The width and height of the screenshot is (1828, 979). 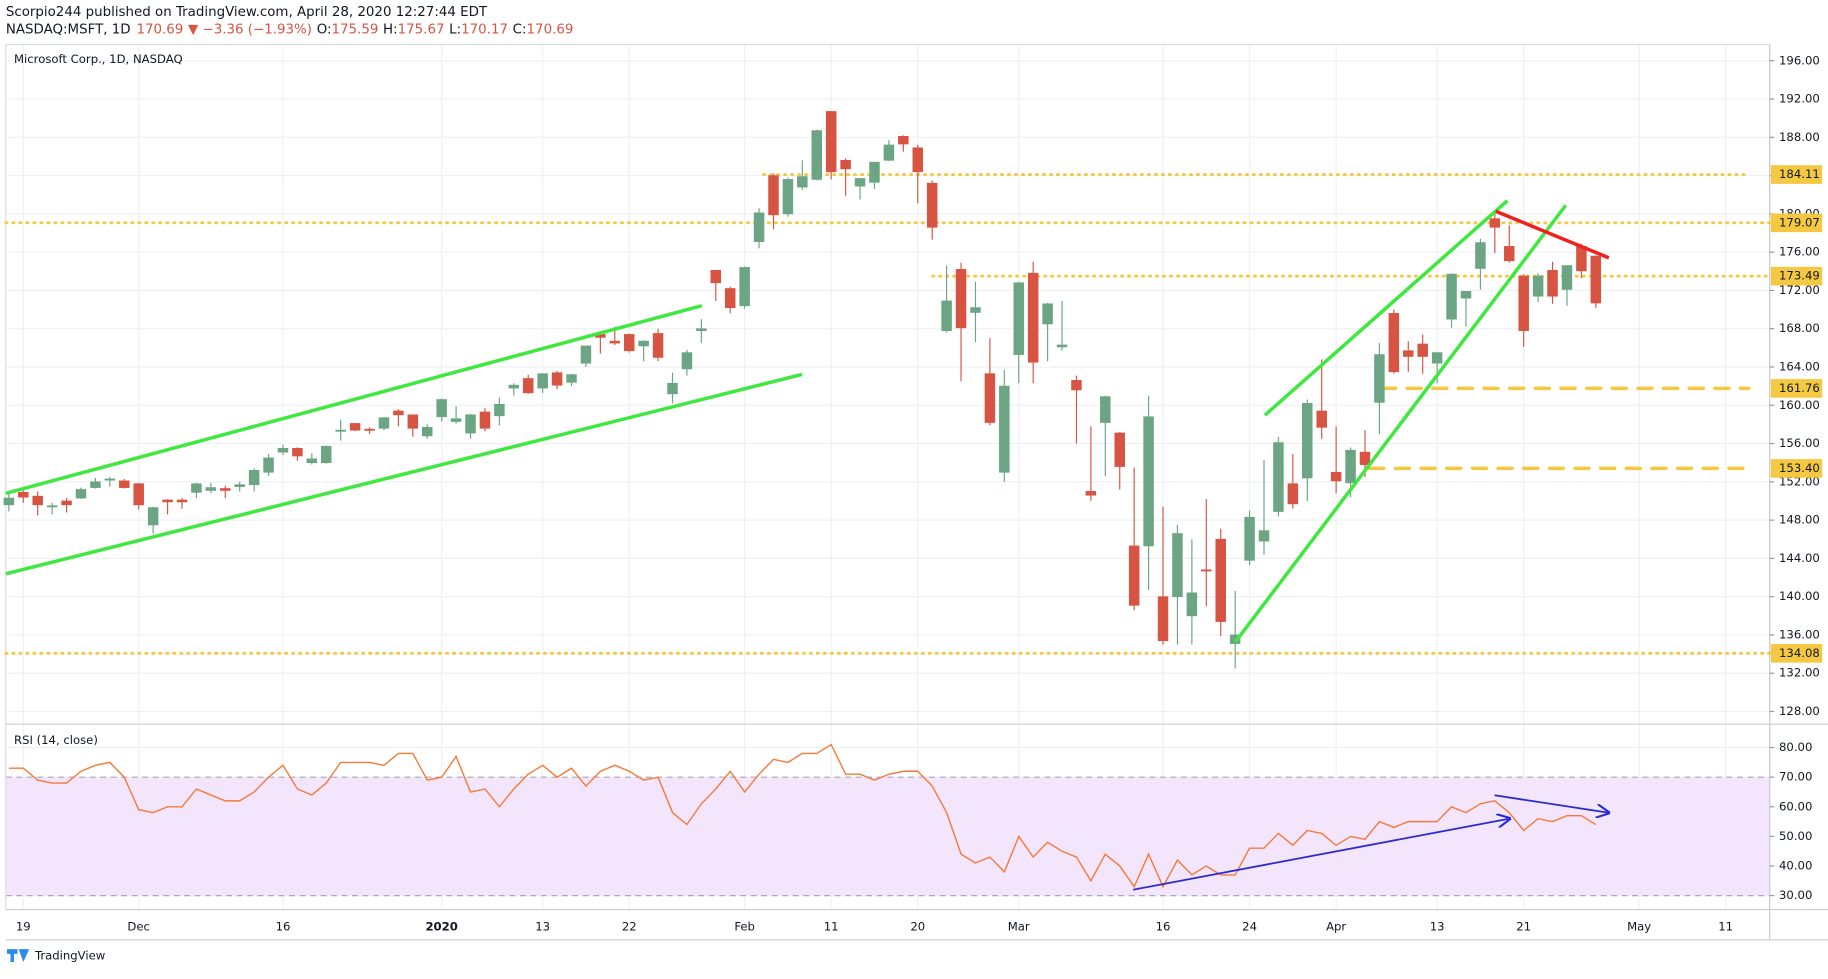 What do you see at coordinates (1799, 634) in the screenshot?
I see `y-tick-label: 136.00` at bounding box center [1799, 634].